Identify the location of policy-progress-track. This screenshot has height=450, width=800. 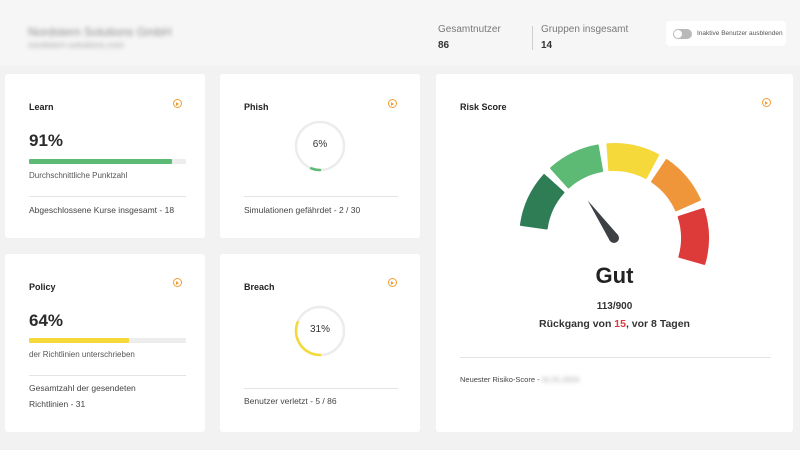
(107, 340).